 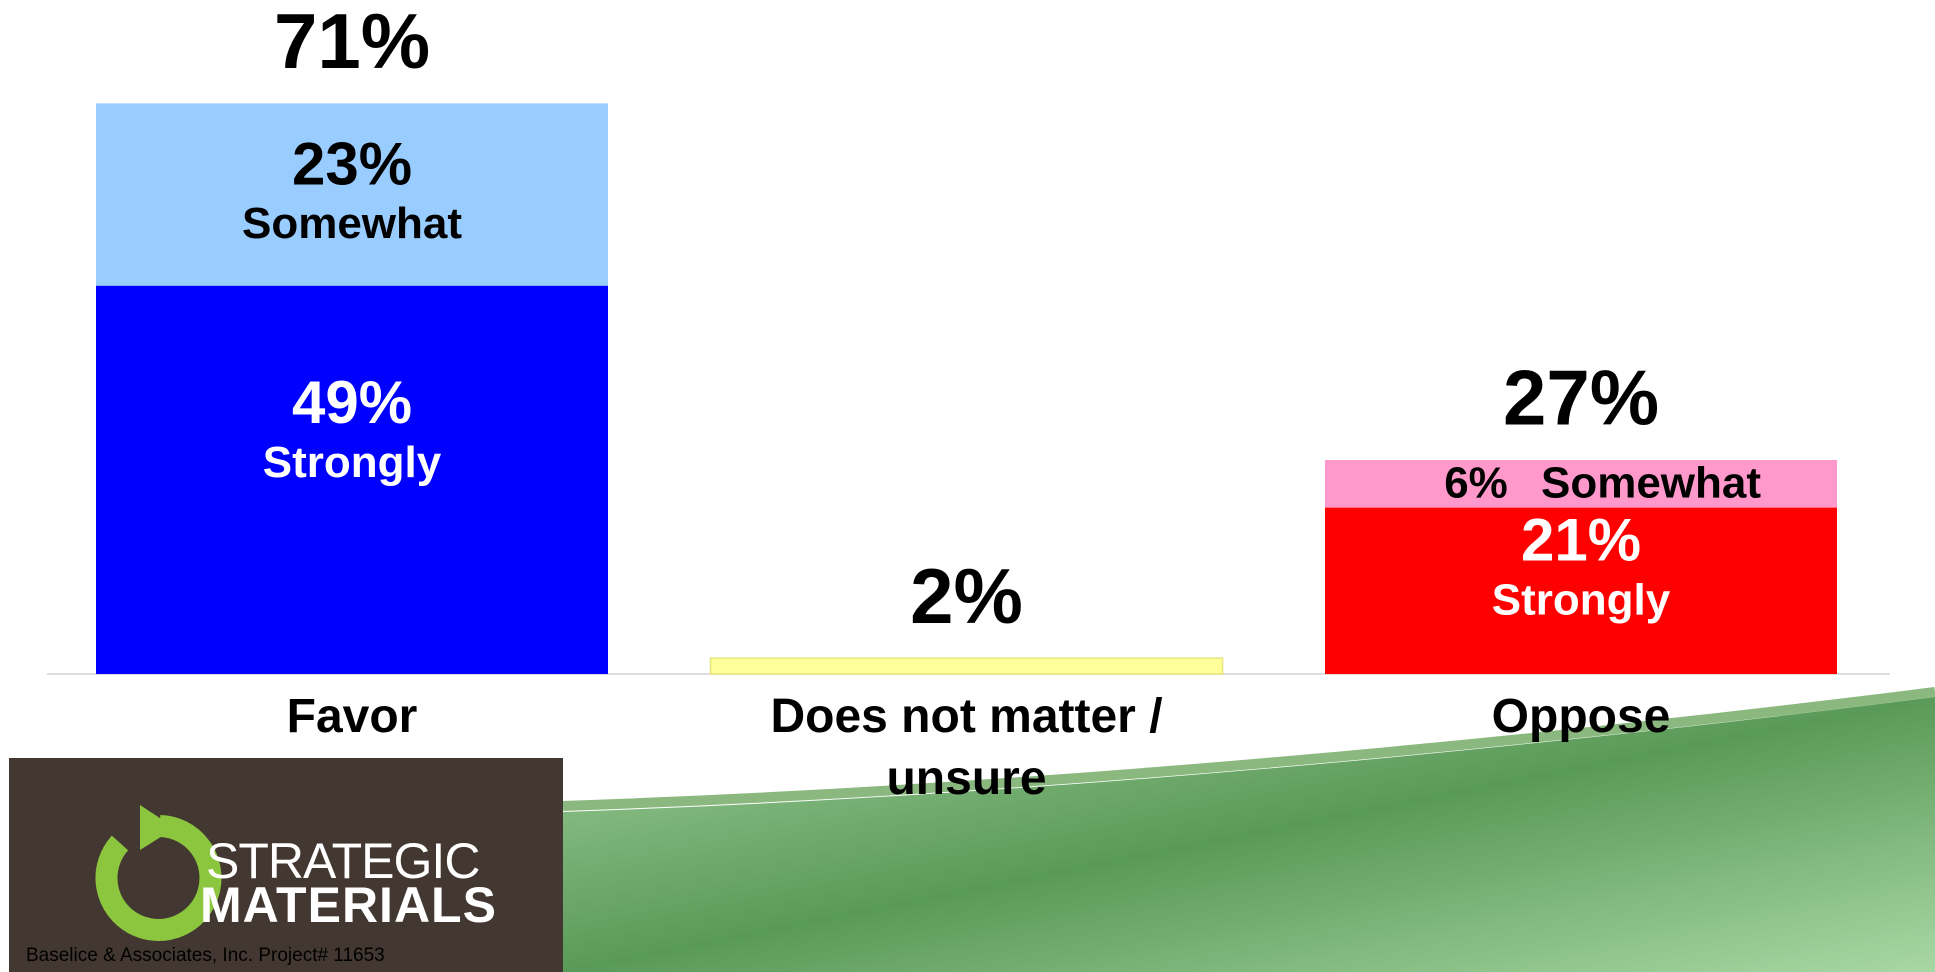 What do you see at coordinates (157, 827) in the screenshot?
I see `logo-arrow` at bounding box center [157, 827].